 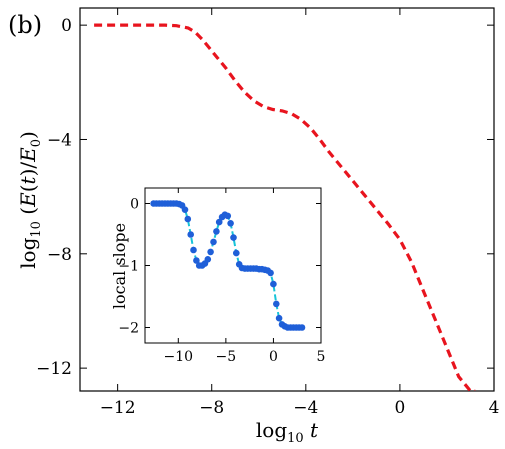 I want to click on y-tick-label: −4, so click(x=59, y=140).